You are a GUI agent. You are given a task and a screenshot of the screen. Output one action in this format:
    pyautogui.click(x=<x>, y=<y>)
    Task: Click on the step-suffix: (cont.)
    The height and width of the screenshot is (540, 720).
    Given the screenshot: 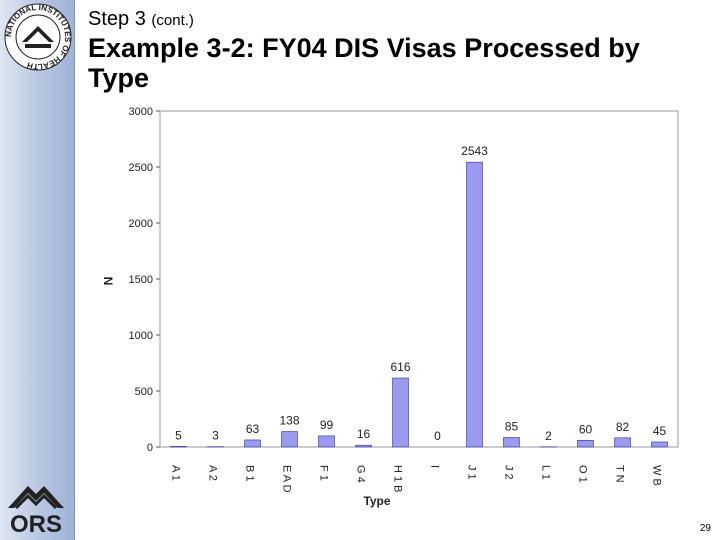 What is the action you would take?
    pyautogui.click(x=172, y=20)
    